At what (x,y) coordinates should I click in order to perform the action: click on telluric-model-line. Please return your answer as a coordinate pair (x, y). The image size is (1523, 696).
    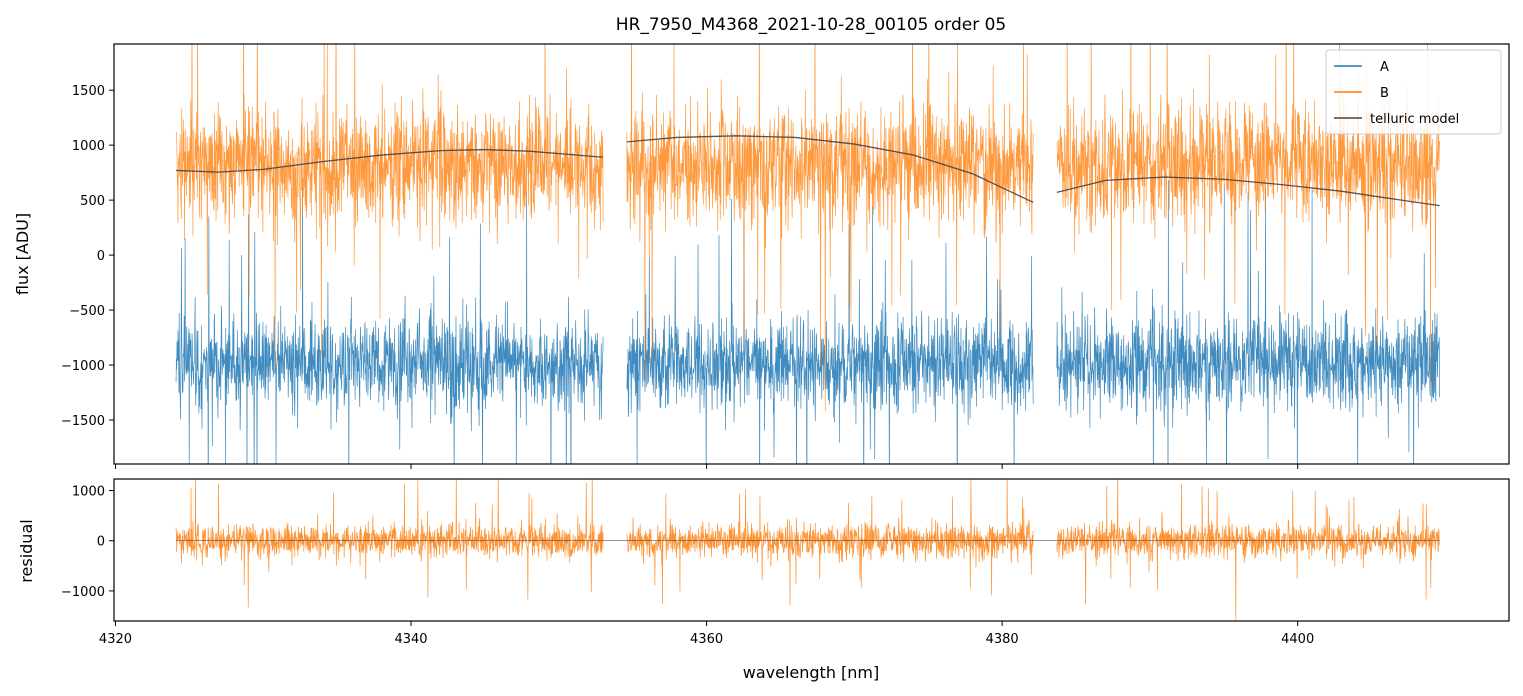
    Looking at the image, I should click on (808, 171).